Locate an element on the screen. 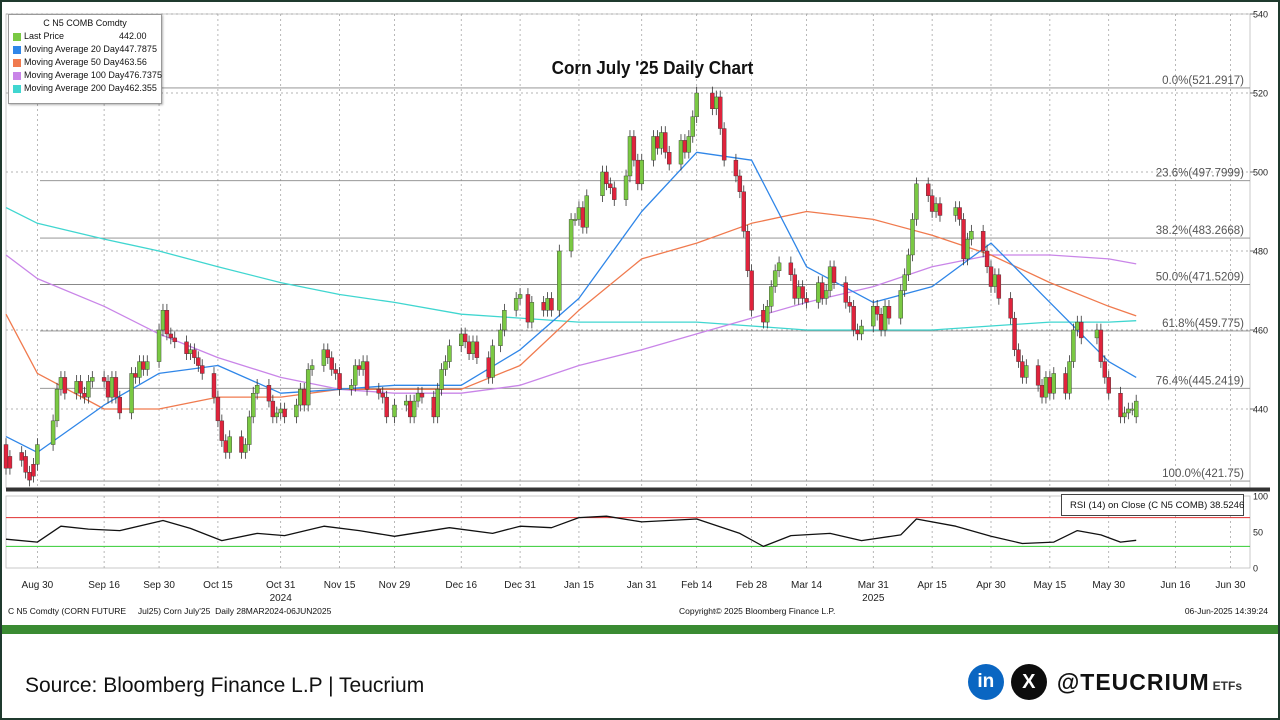 This screenshot has height=720, width=1280. x-year-label: 2024 is located at coordinates (281, 598).